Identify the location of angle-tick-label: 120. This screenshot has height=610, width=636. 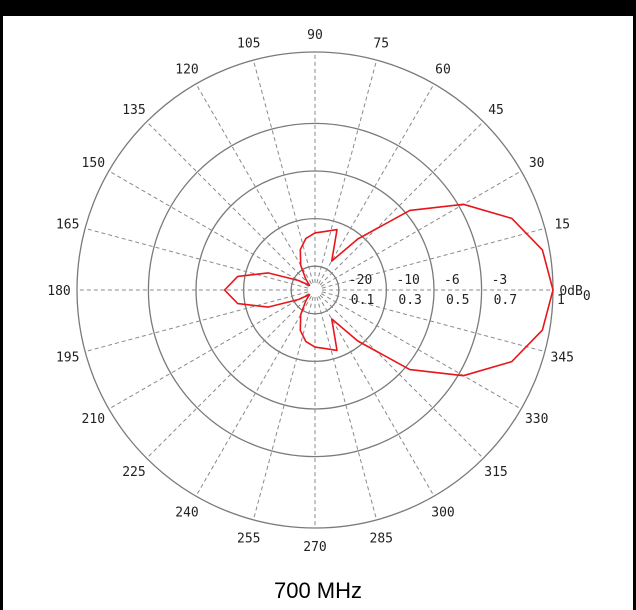
(186, 69).